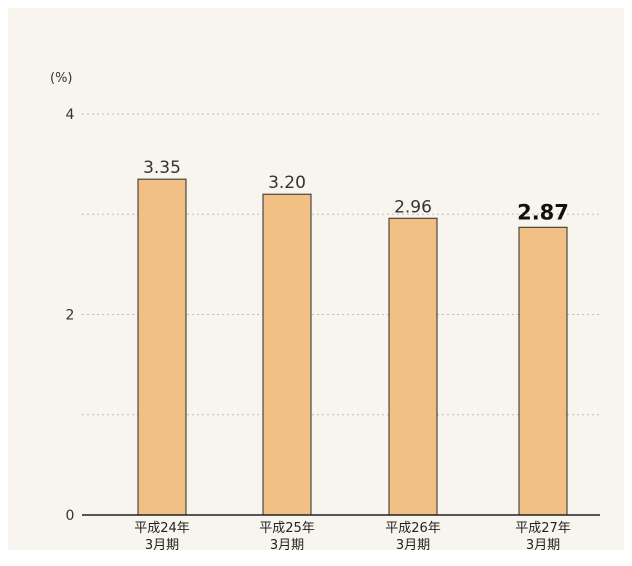  I want to click on category-label-1-line-0: 平成25年, so click(287, 528).